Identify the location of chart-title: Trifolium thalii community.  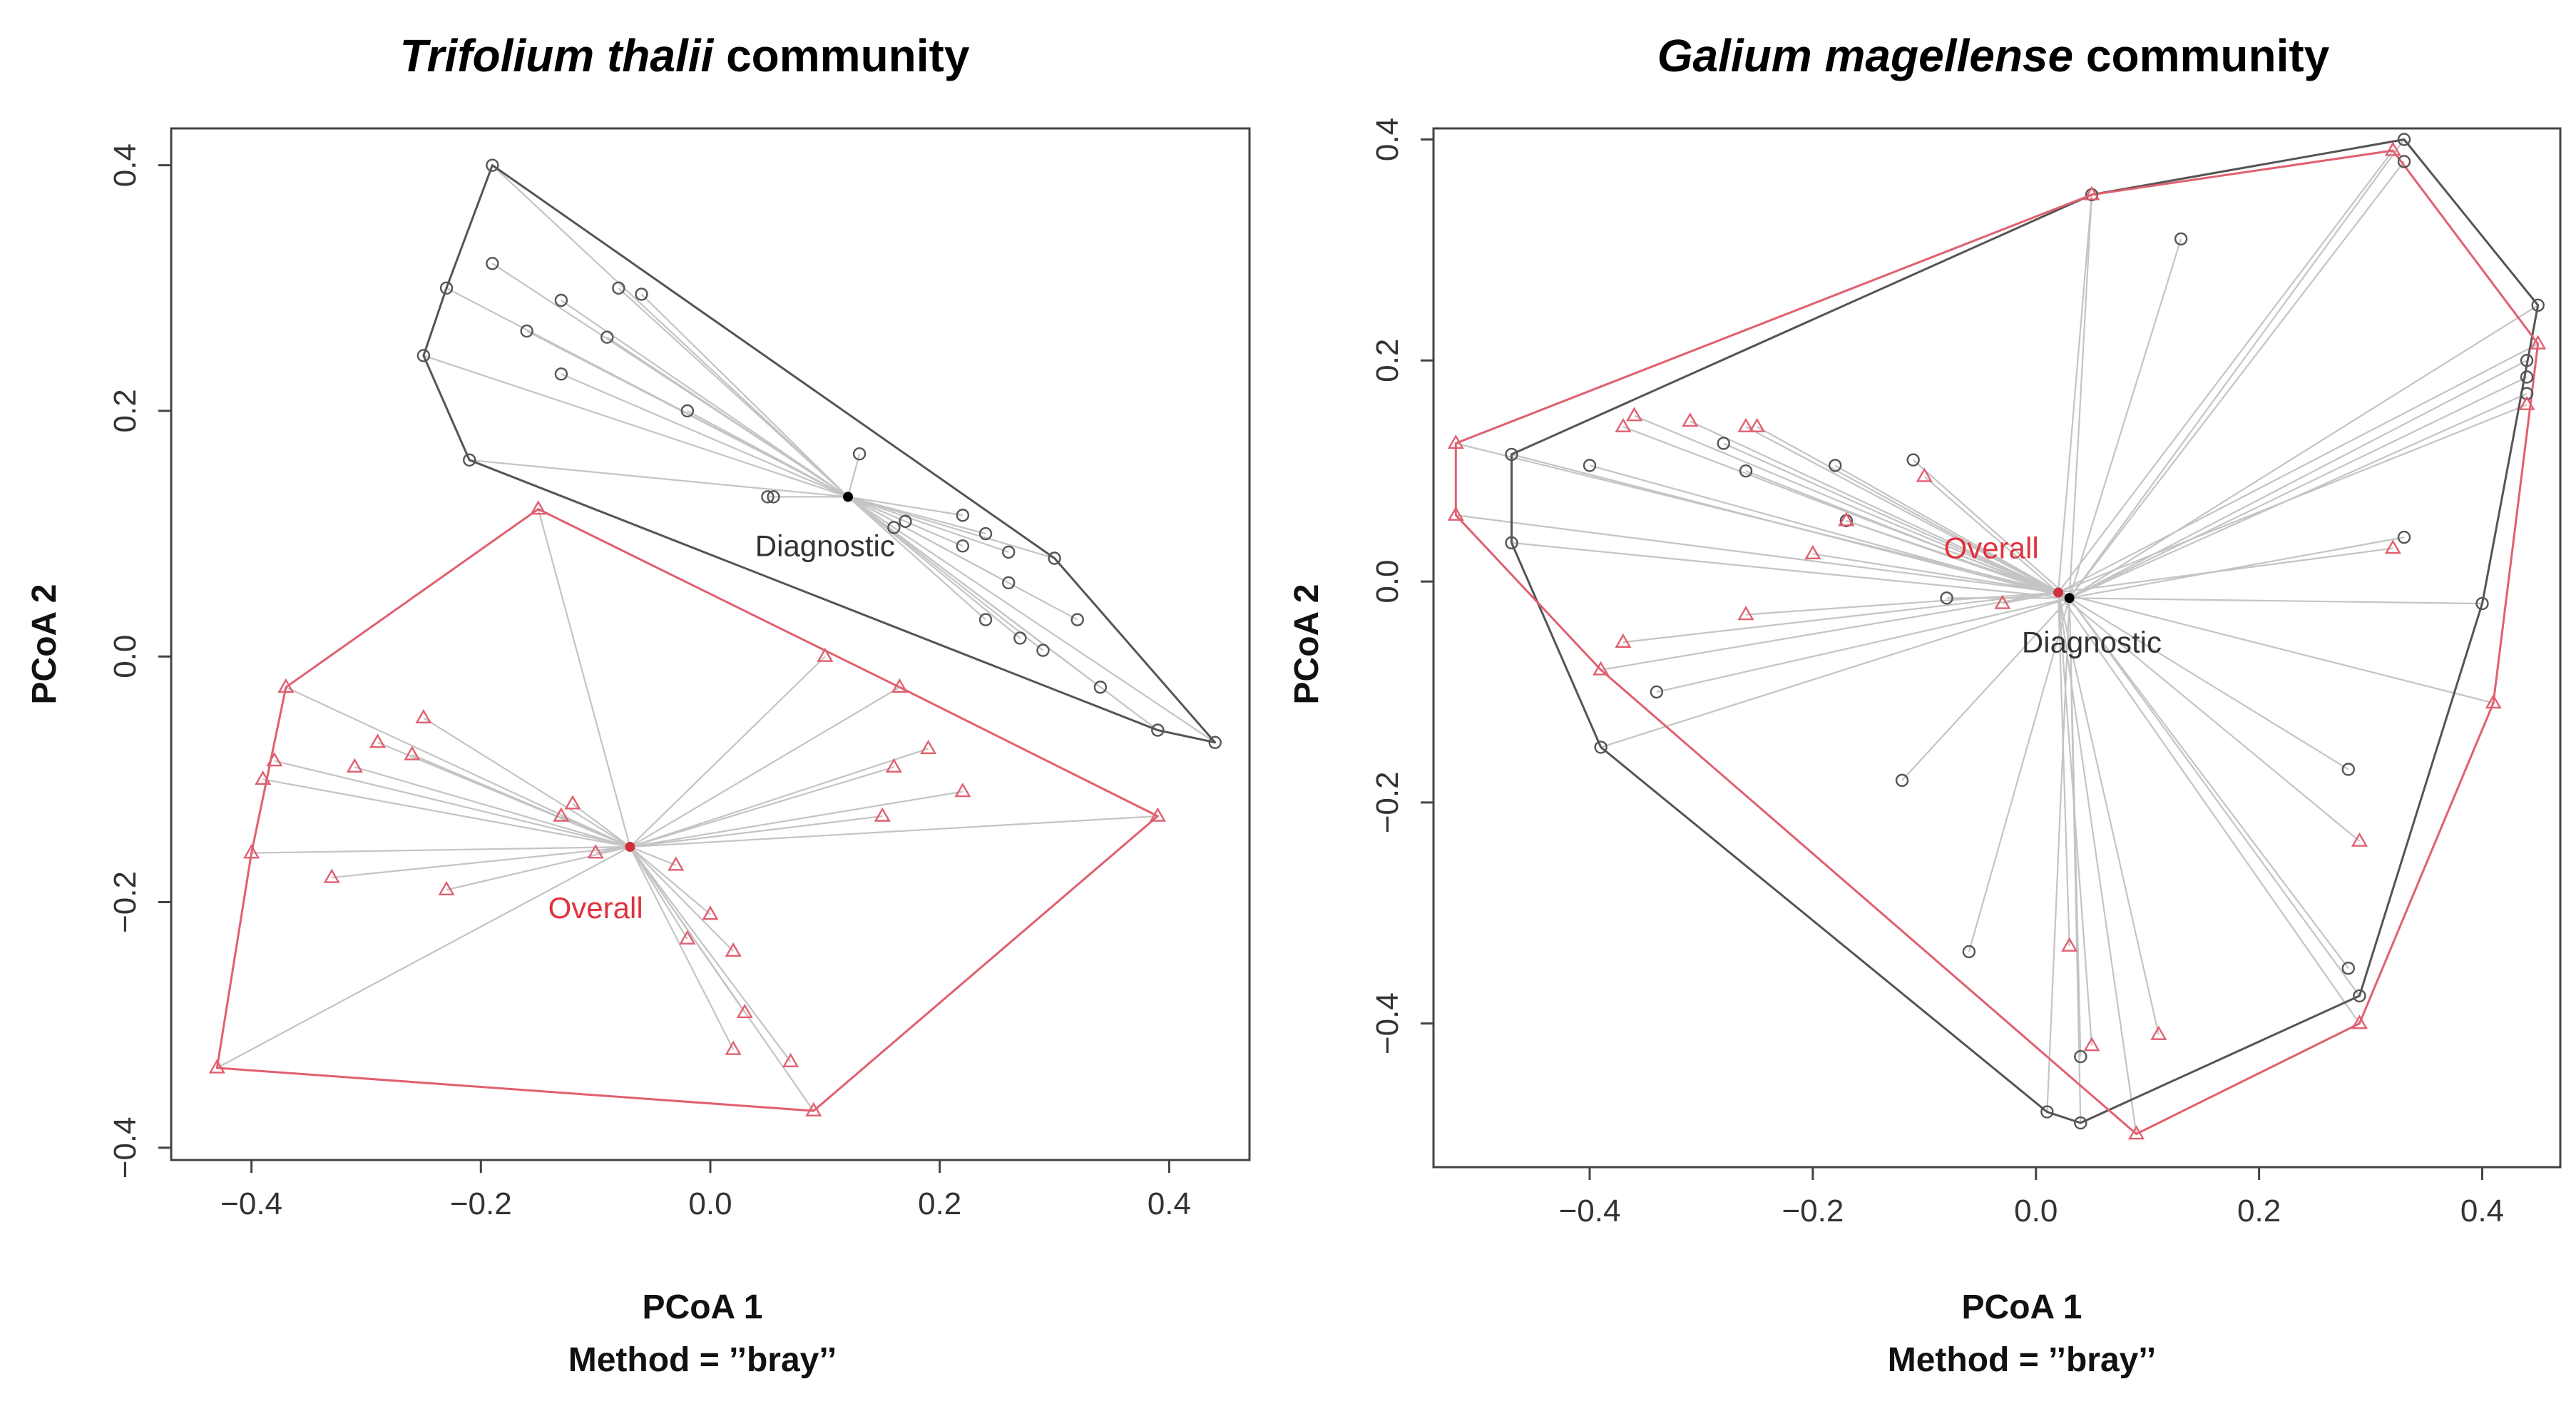
(685, 55).